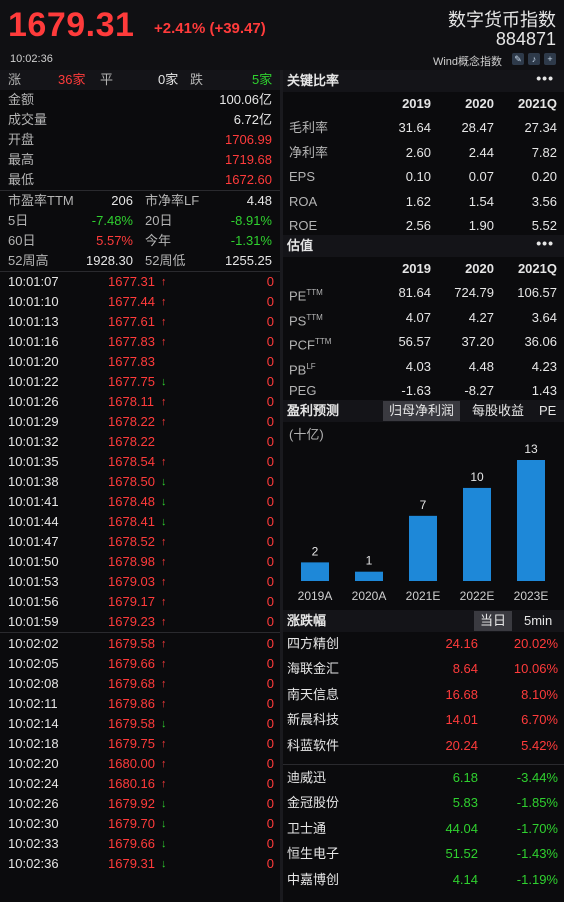 This screenshot has width=564, height=902. I want to click on price-change: +2.41% (+39.47), so click(210, 28).